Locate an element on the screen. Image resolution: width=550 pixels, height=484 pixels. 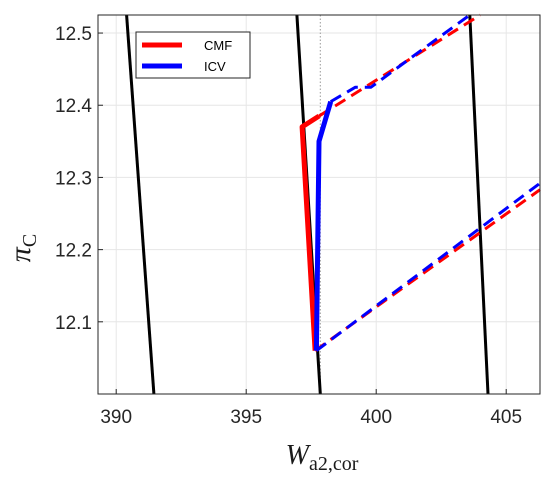
x-axis-title: Wa2,cor is located at coordinates (322, 457).